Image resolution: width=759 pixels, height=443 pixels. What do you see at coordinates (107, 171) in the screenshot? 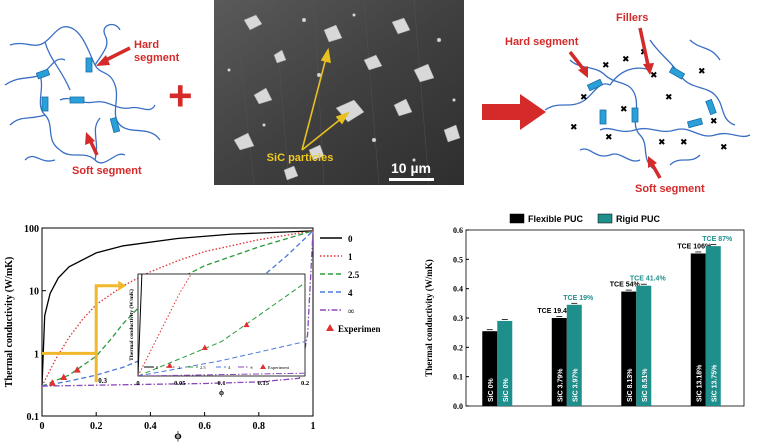
I see `soft-segment-label: Soft segment` at bounding box center [107, 171].